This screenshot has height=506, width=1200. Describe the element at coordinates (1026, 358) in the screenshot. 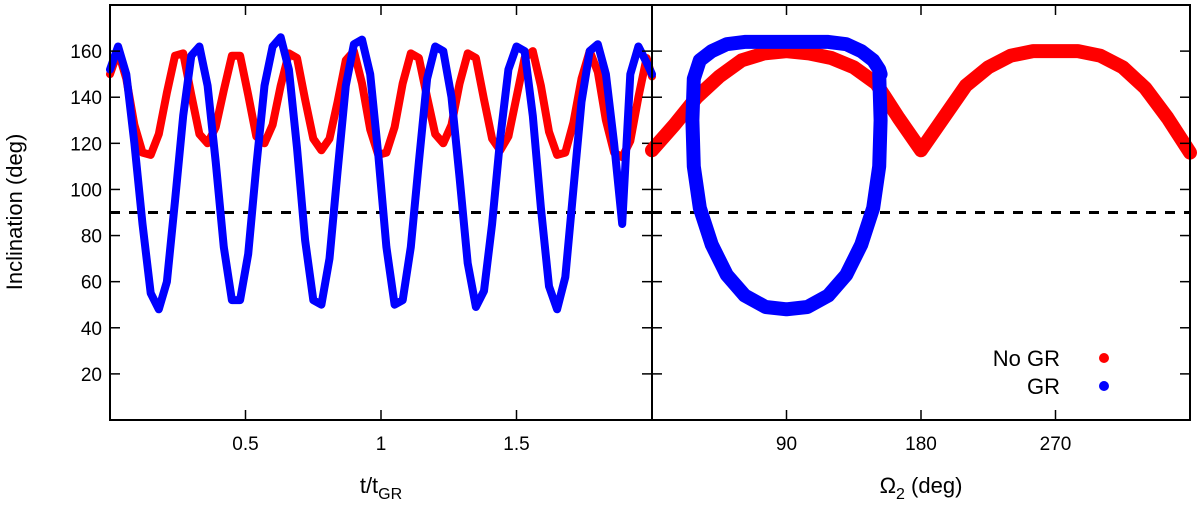

I see `legend-label-no-gr: No GR` at that location.